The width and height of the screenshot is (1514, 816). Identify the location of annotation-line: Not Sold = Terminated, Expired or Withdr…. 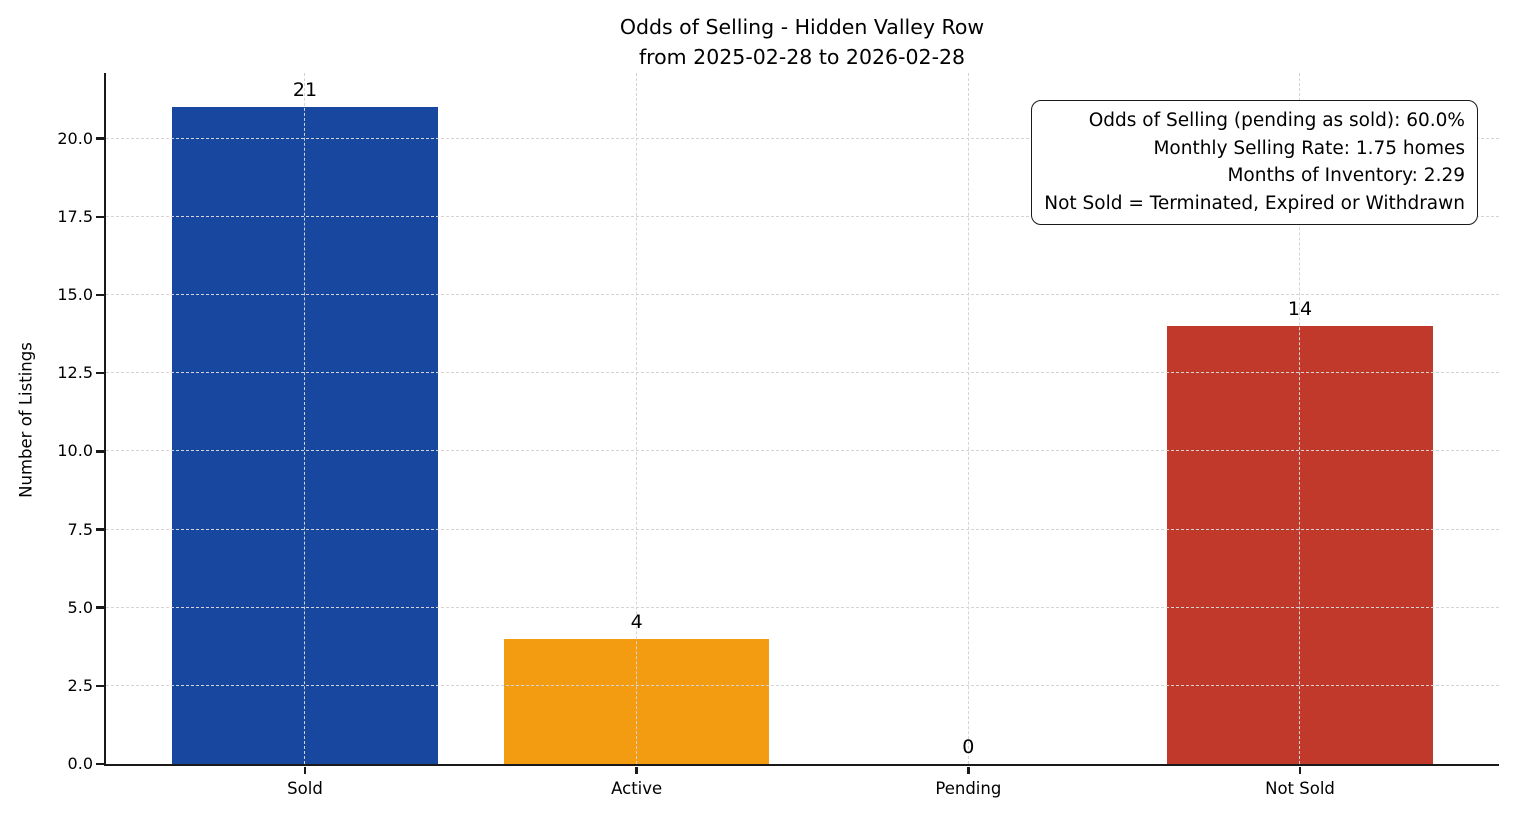
(1254, 203).